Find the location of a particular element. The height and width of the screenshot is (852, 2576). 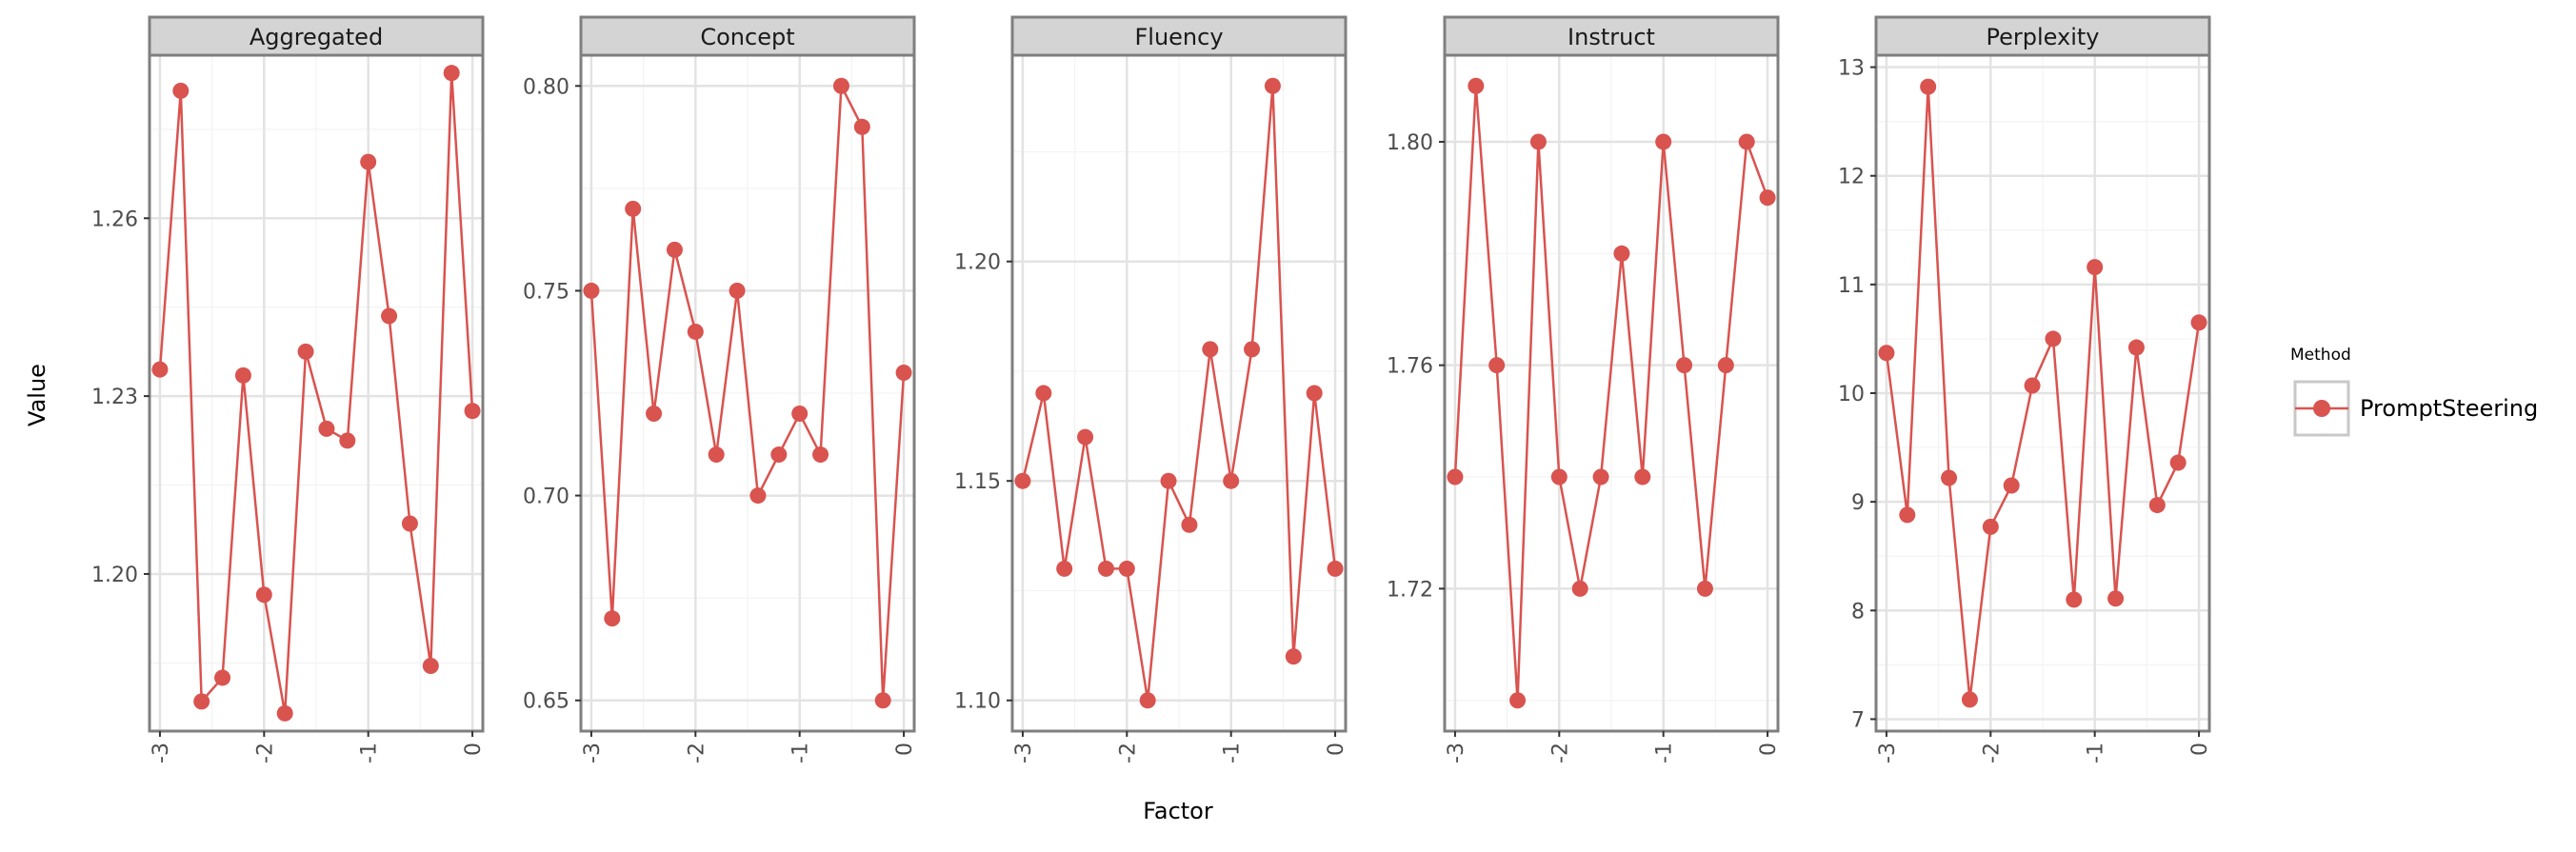

y-tick-label: 0.70 is located at coordinates (546, 497).